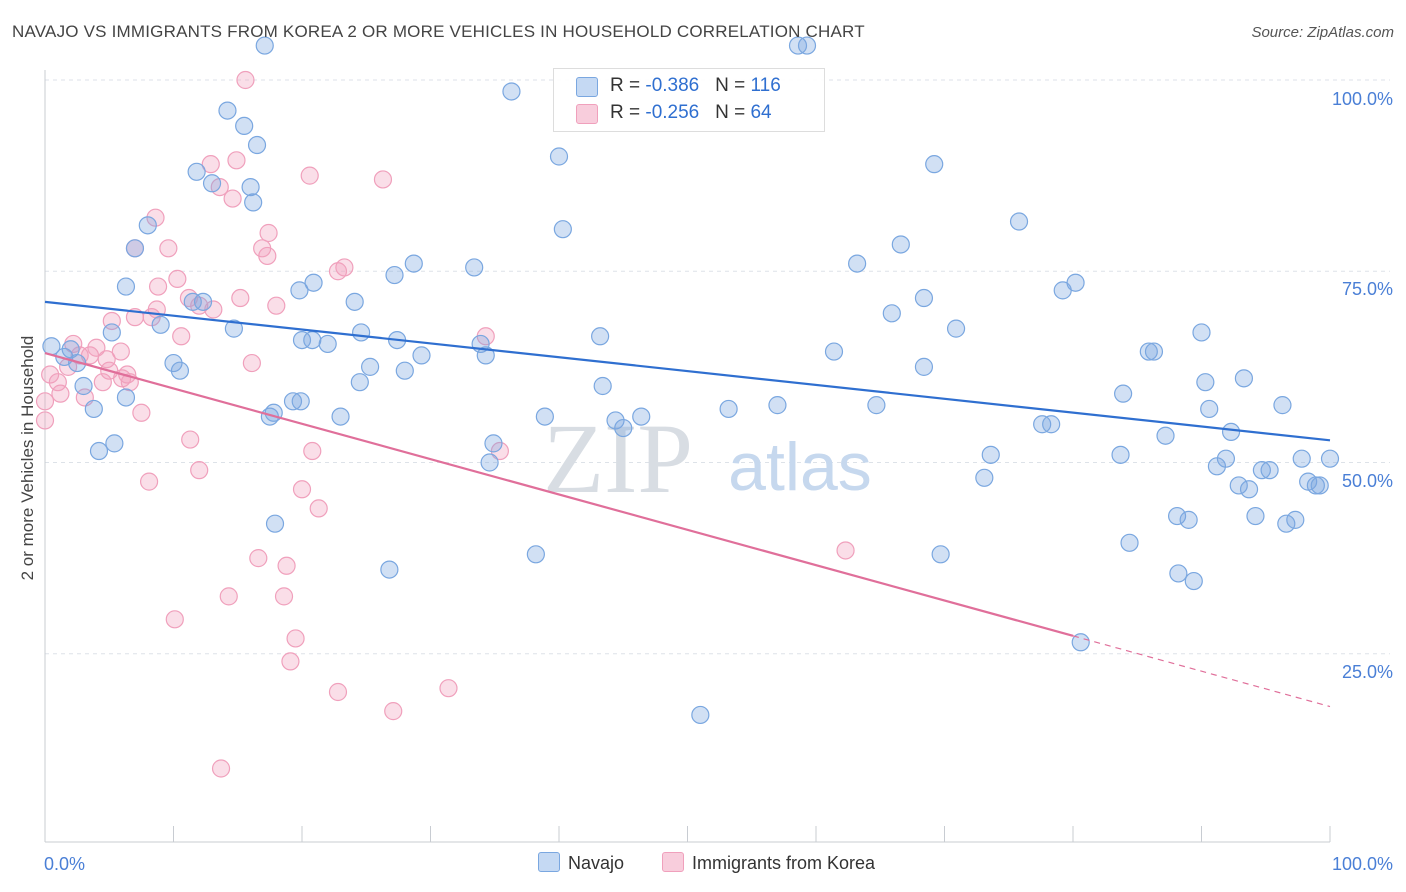 The width and height of the screenshot is (1406, 892). I want to click on x-tick-label: 100.0%, so click(1362, 864).